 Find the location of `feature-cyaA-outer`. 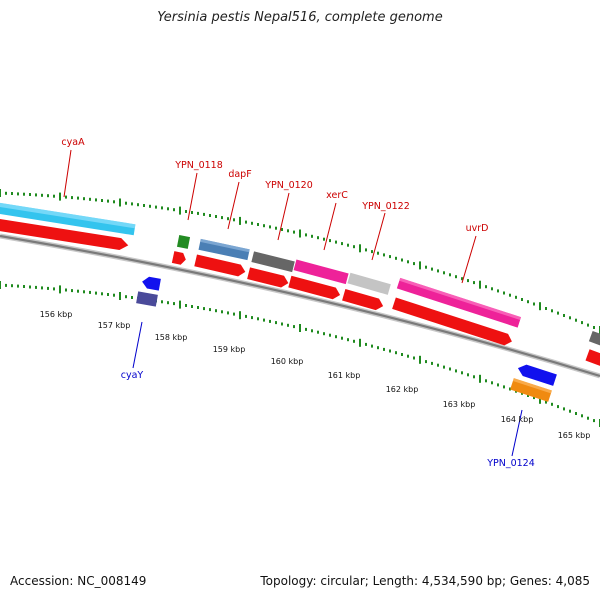

feature-cyaA-outer is located at coordinates (68, 218).